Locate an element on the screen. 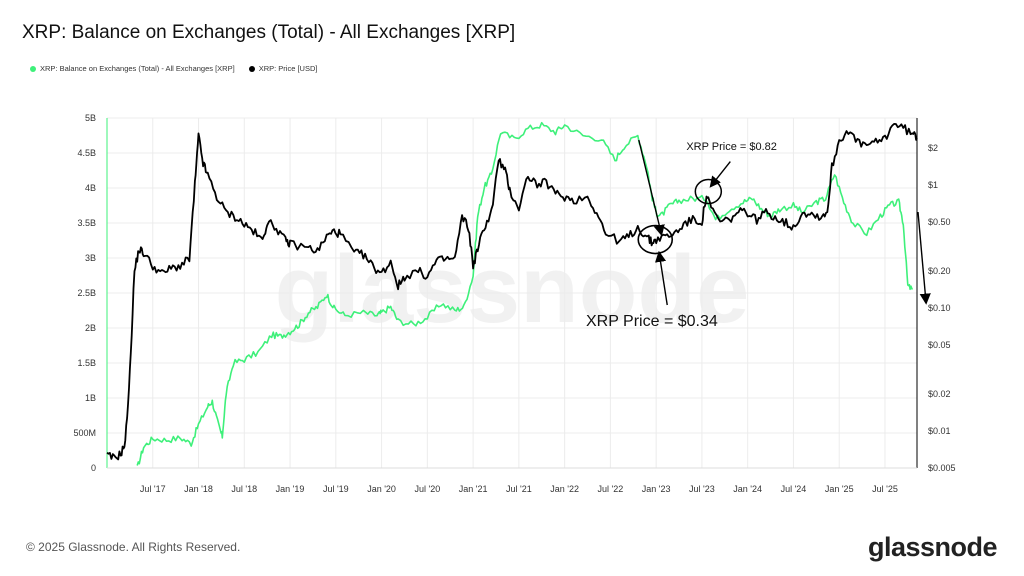 The image size is (1024, 576). y-right-tick-label: $0.005 is located at coordinates (942, 468).